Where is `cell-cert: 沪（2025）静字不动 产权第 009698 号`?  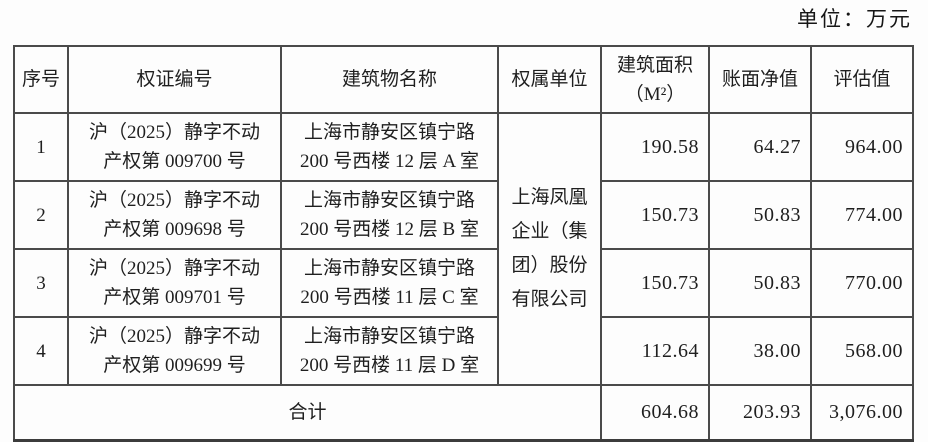
cell-cert: 沪（2025）静字不动 产权第 009698 号 is located at coordinates (174, 215).